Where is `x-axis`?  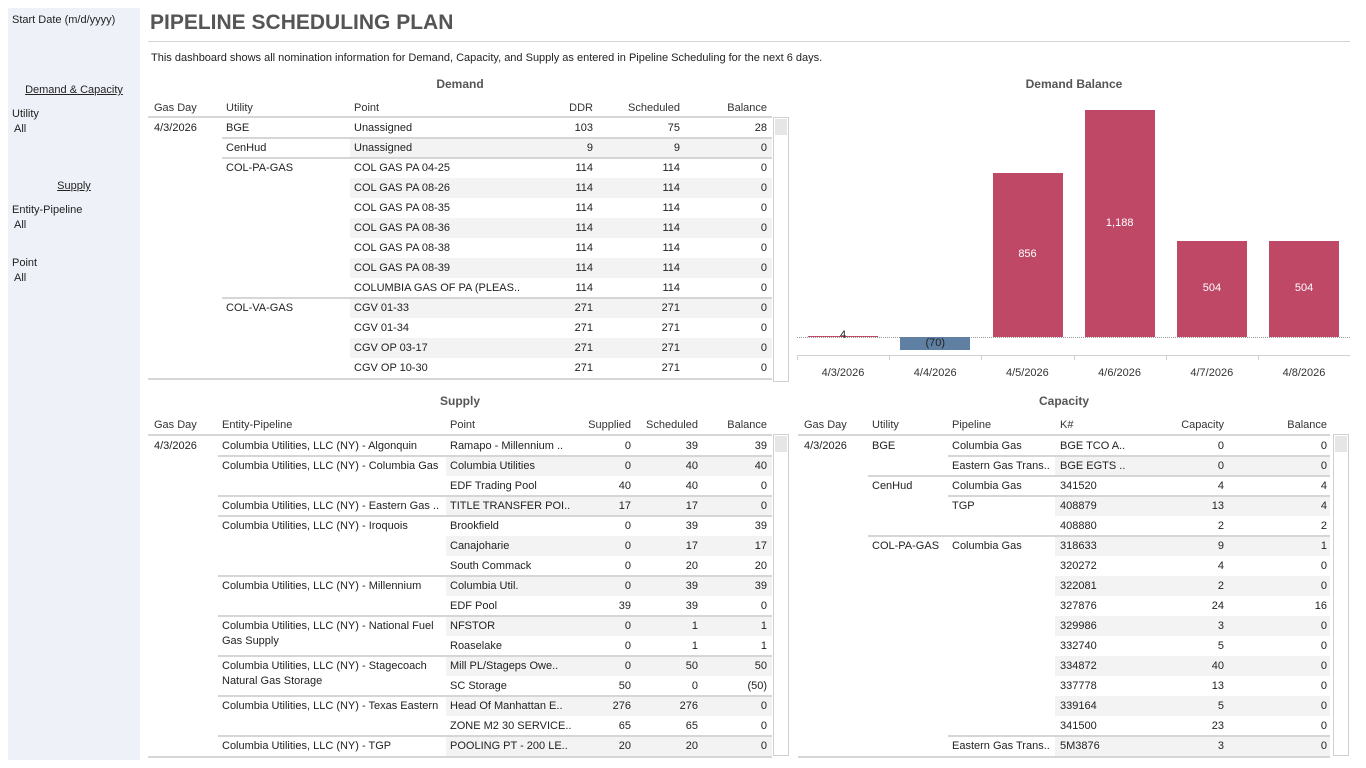 x-axis is located at coordinates (1073, 355).